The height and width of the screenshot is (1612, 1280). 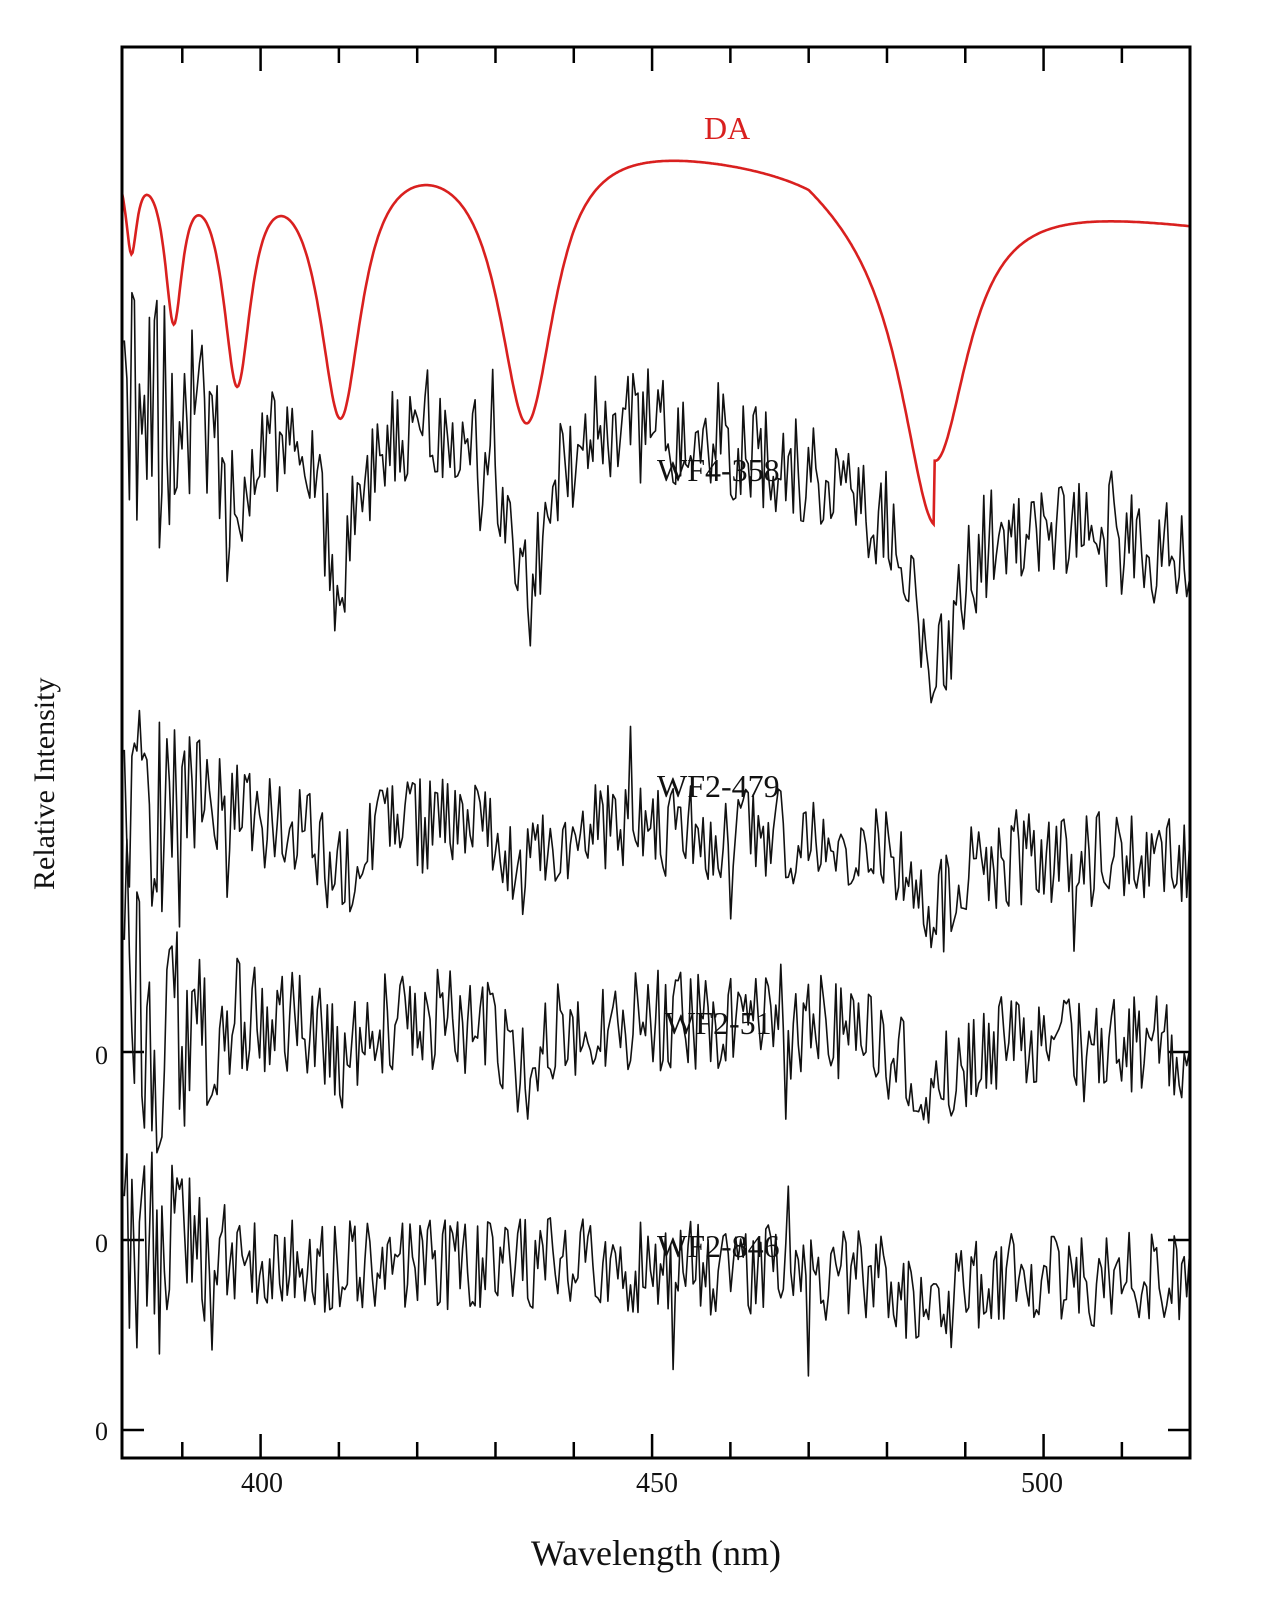 I want to click on y-zero-label-wf2-846: 0, so click(x=101, y=1431).